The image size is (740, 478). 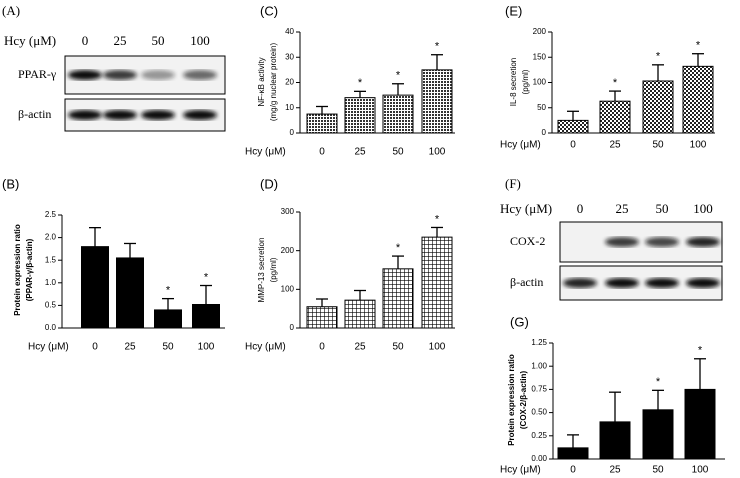 I want to click on row-label: COX-2, so click(x=527, y=241).